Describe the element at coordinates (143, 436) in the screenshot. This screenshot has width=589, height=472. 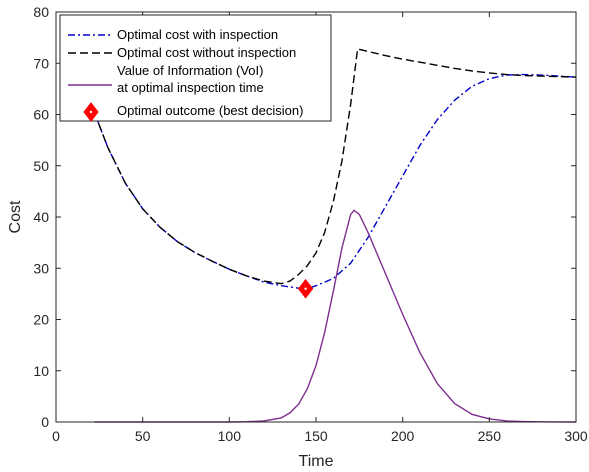
I see `x-tick-label: 50` at that location.